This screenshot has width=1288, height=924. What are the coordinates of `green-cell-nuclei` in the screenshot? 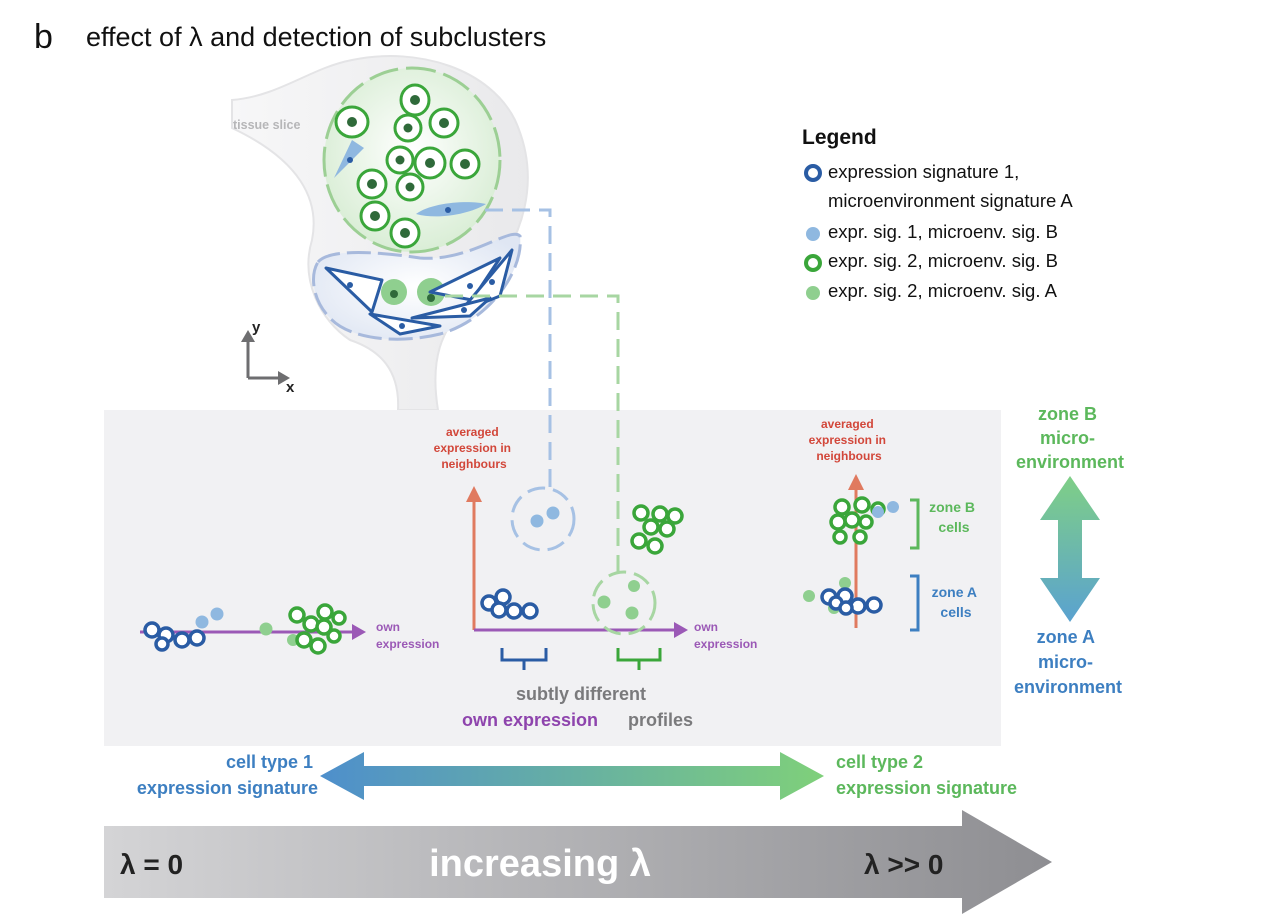 It's located at (408, 166).